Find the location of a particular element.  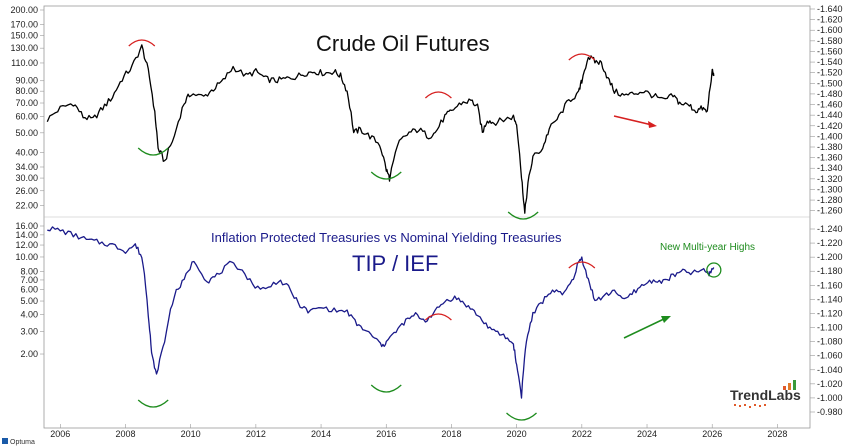

ratio-left-tick-label: 5.00 is located at coordinates (29, 301).